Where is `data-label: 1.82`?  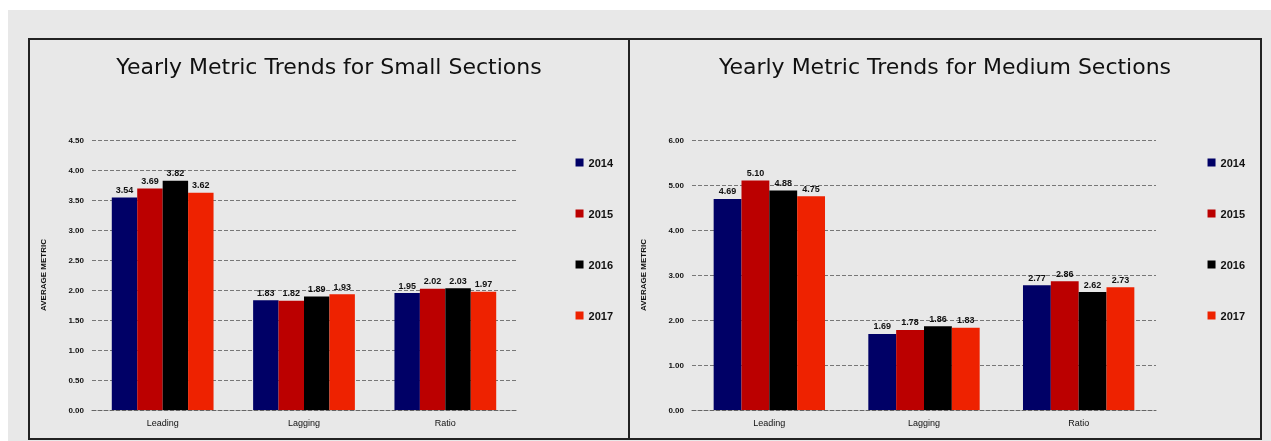
data-label: 1.82 is located at coordinates (291, 293).